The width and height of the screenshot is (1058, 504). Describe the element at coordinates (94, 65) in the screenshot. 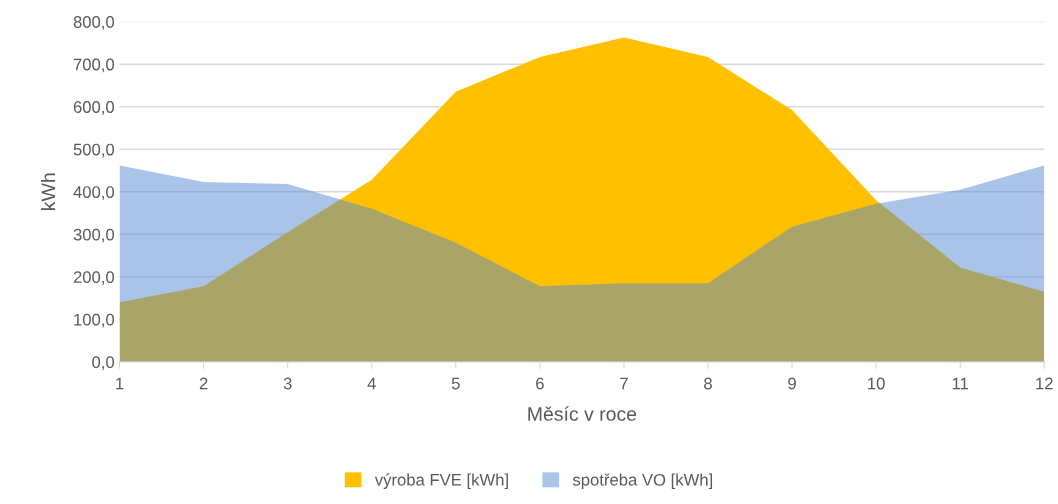

I see `y-tick-label: 700,0` at that location.